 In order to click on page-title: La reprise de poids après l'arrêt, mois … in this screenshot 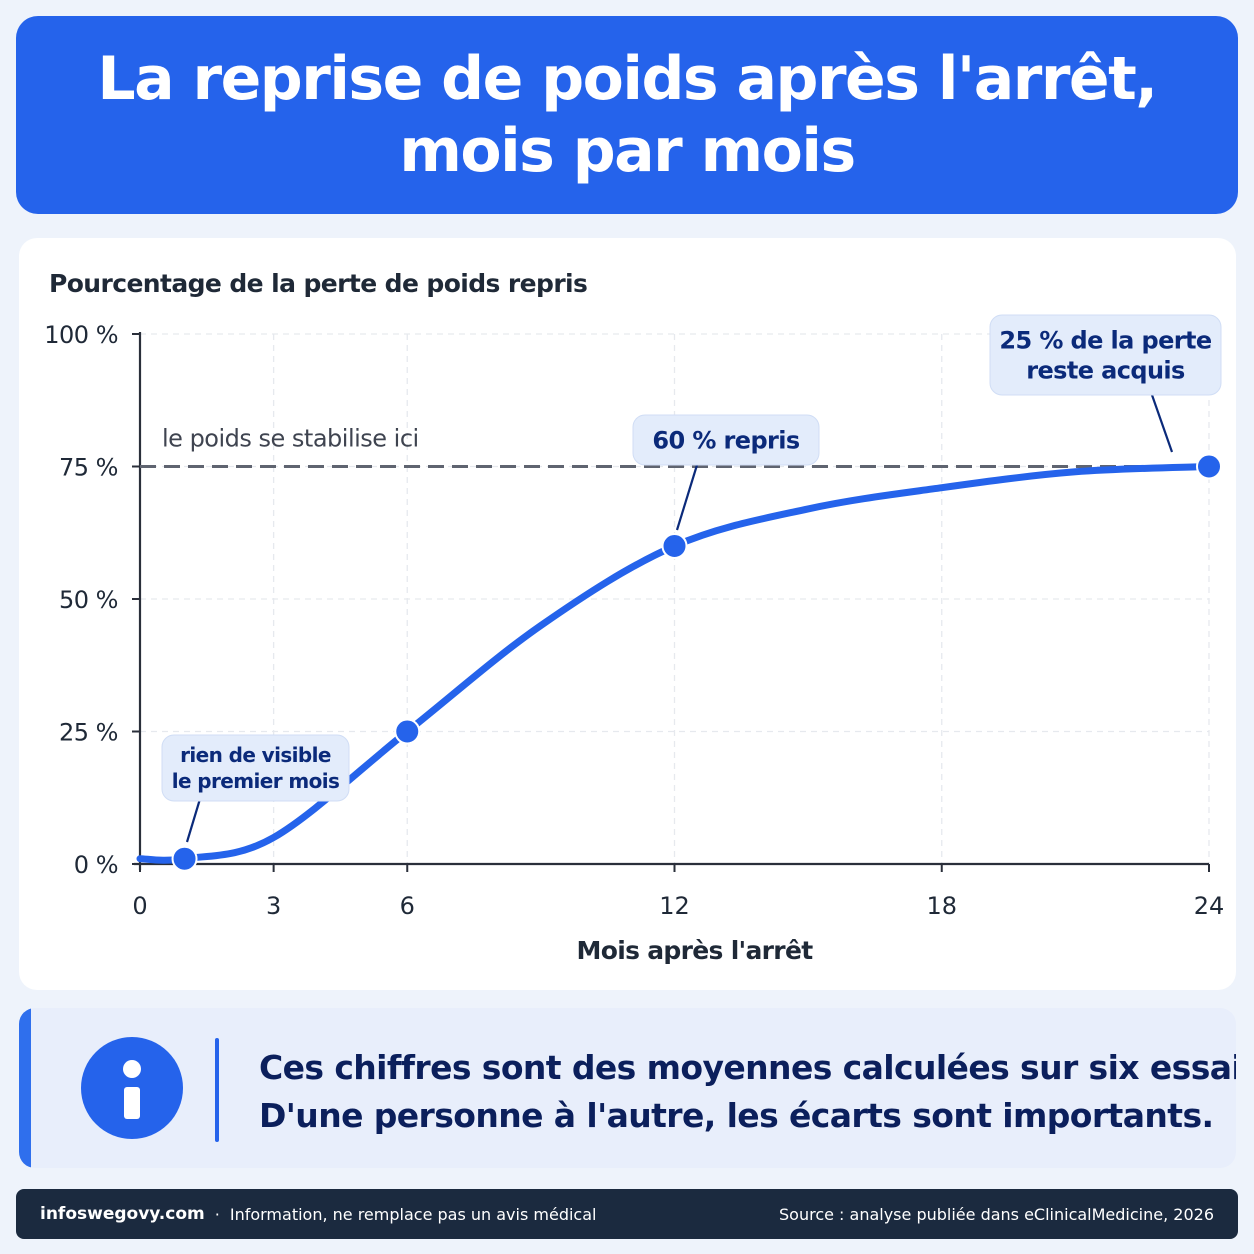, I will do `click(627, 115)`.